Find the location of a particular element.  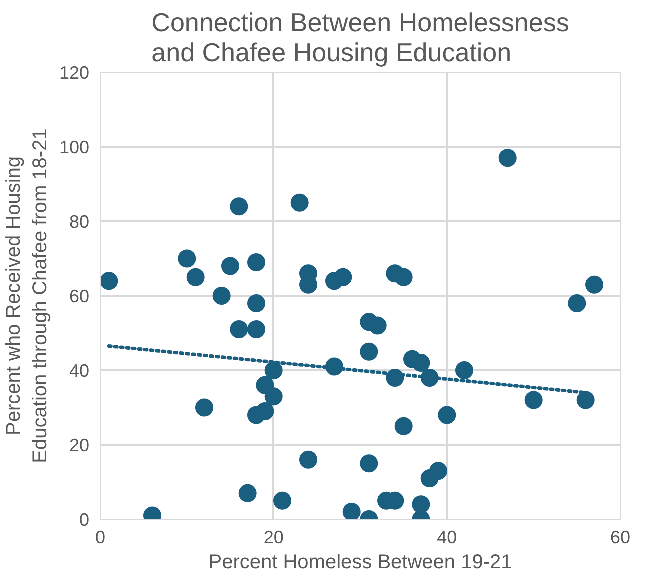

chart-title: Connection Between Homelessness and Chafee Housing Education is located at coordinates (361, 38).